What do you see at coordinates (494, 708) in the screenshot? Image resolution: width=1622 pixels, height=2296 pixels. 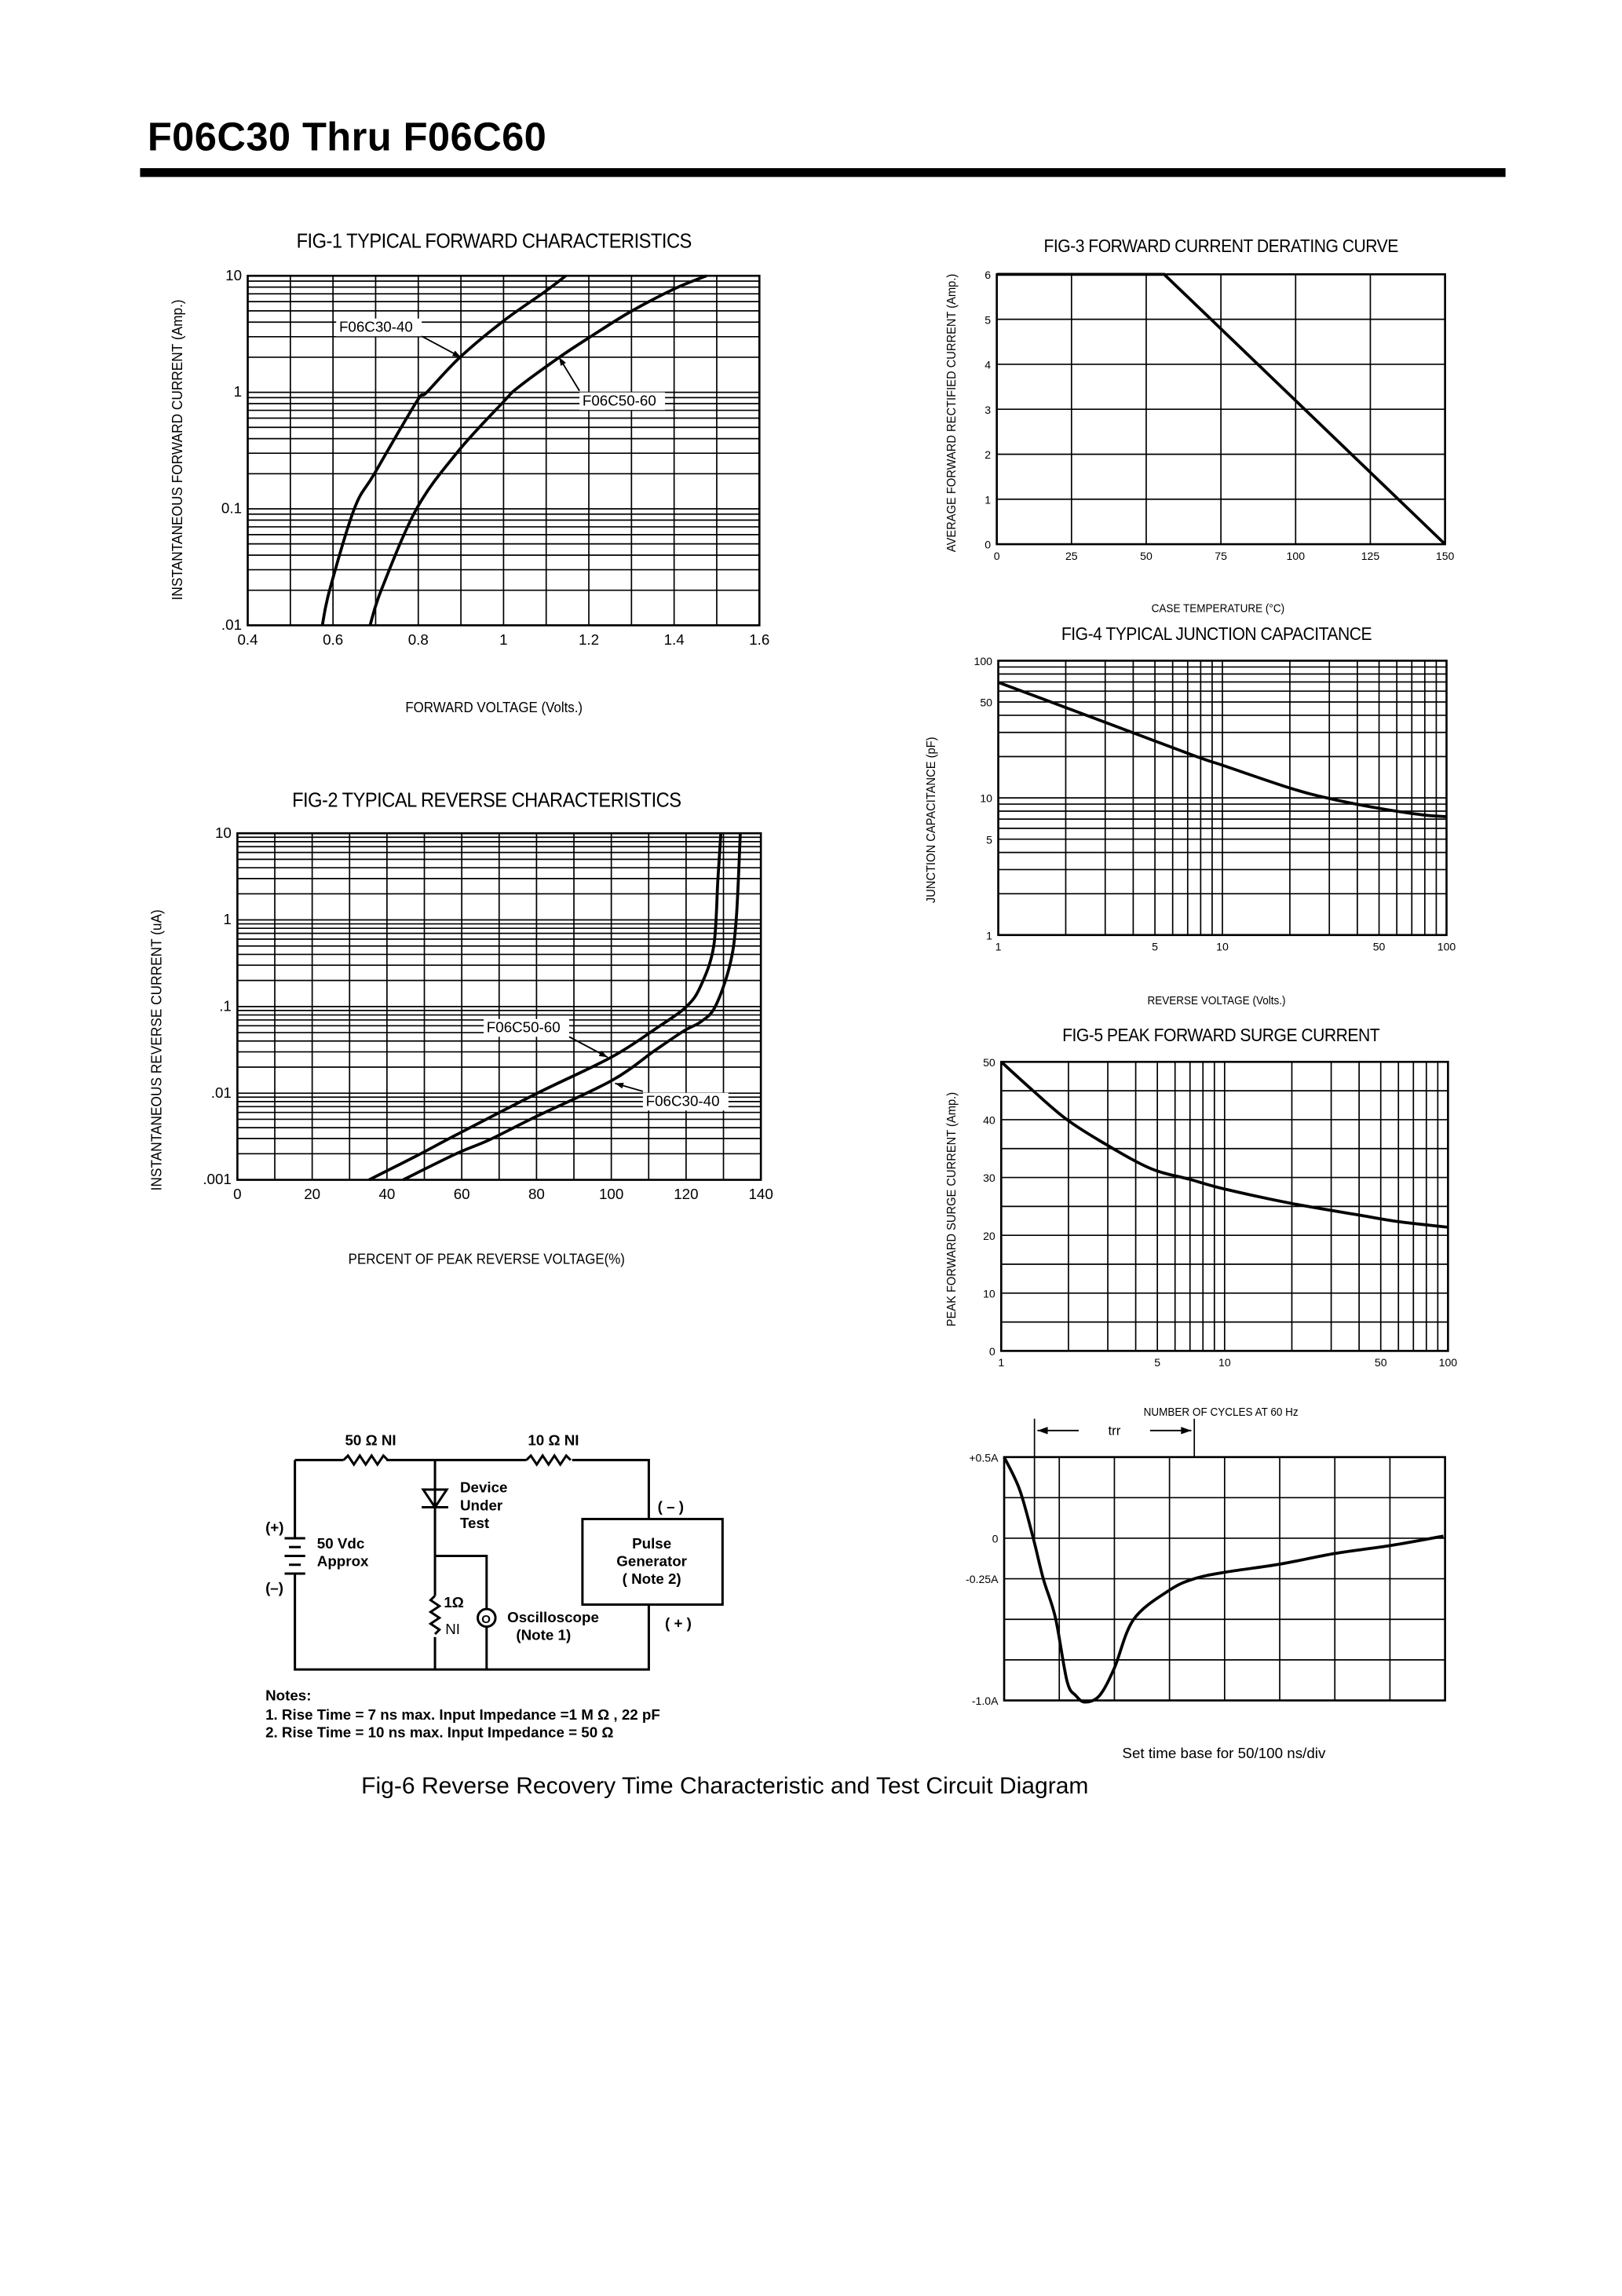 I see `fig1-xlabel: FORWARD VOLTAGE (Volts.)` at bounding box center [494, 708].